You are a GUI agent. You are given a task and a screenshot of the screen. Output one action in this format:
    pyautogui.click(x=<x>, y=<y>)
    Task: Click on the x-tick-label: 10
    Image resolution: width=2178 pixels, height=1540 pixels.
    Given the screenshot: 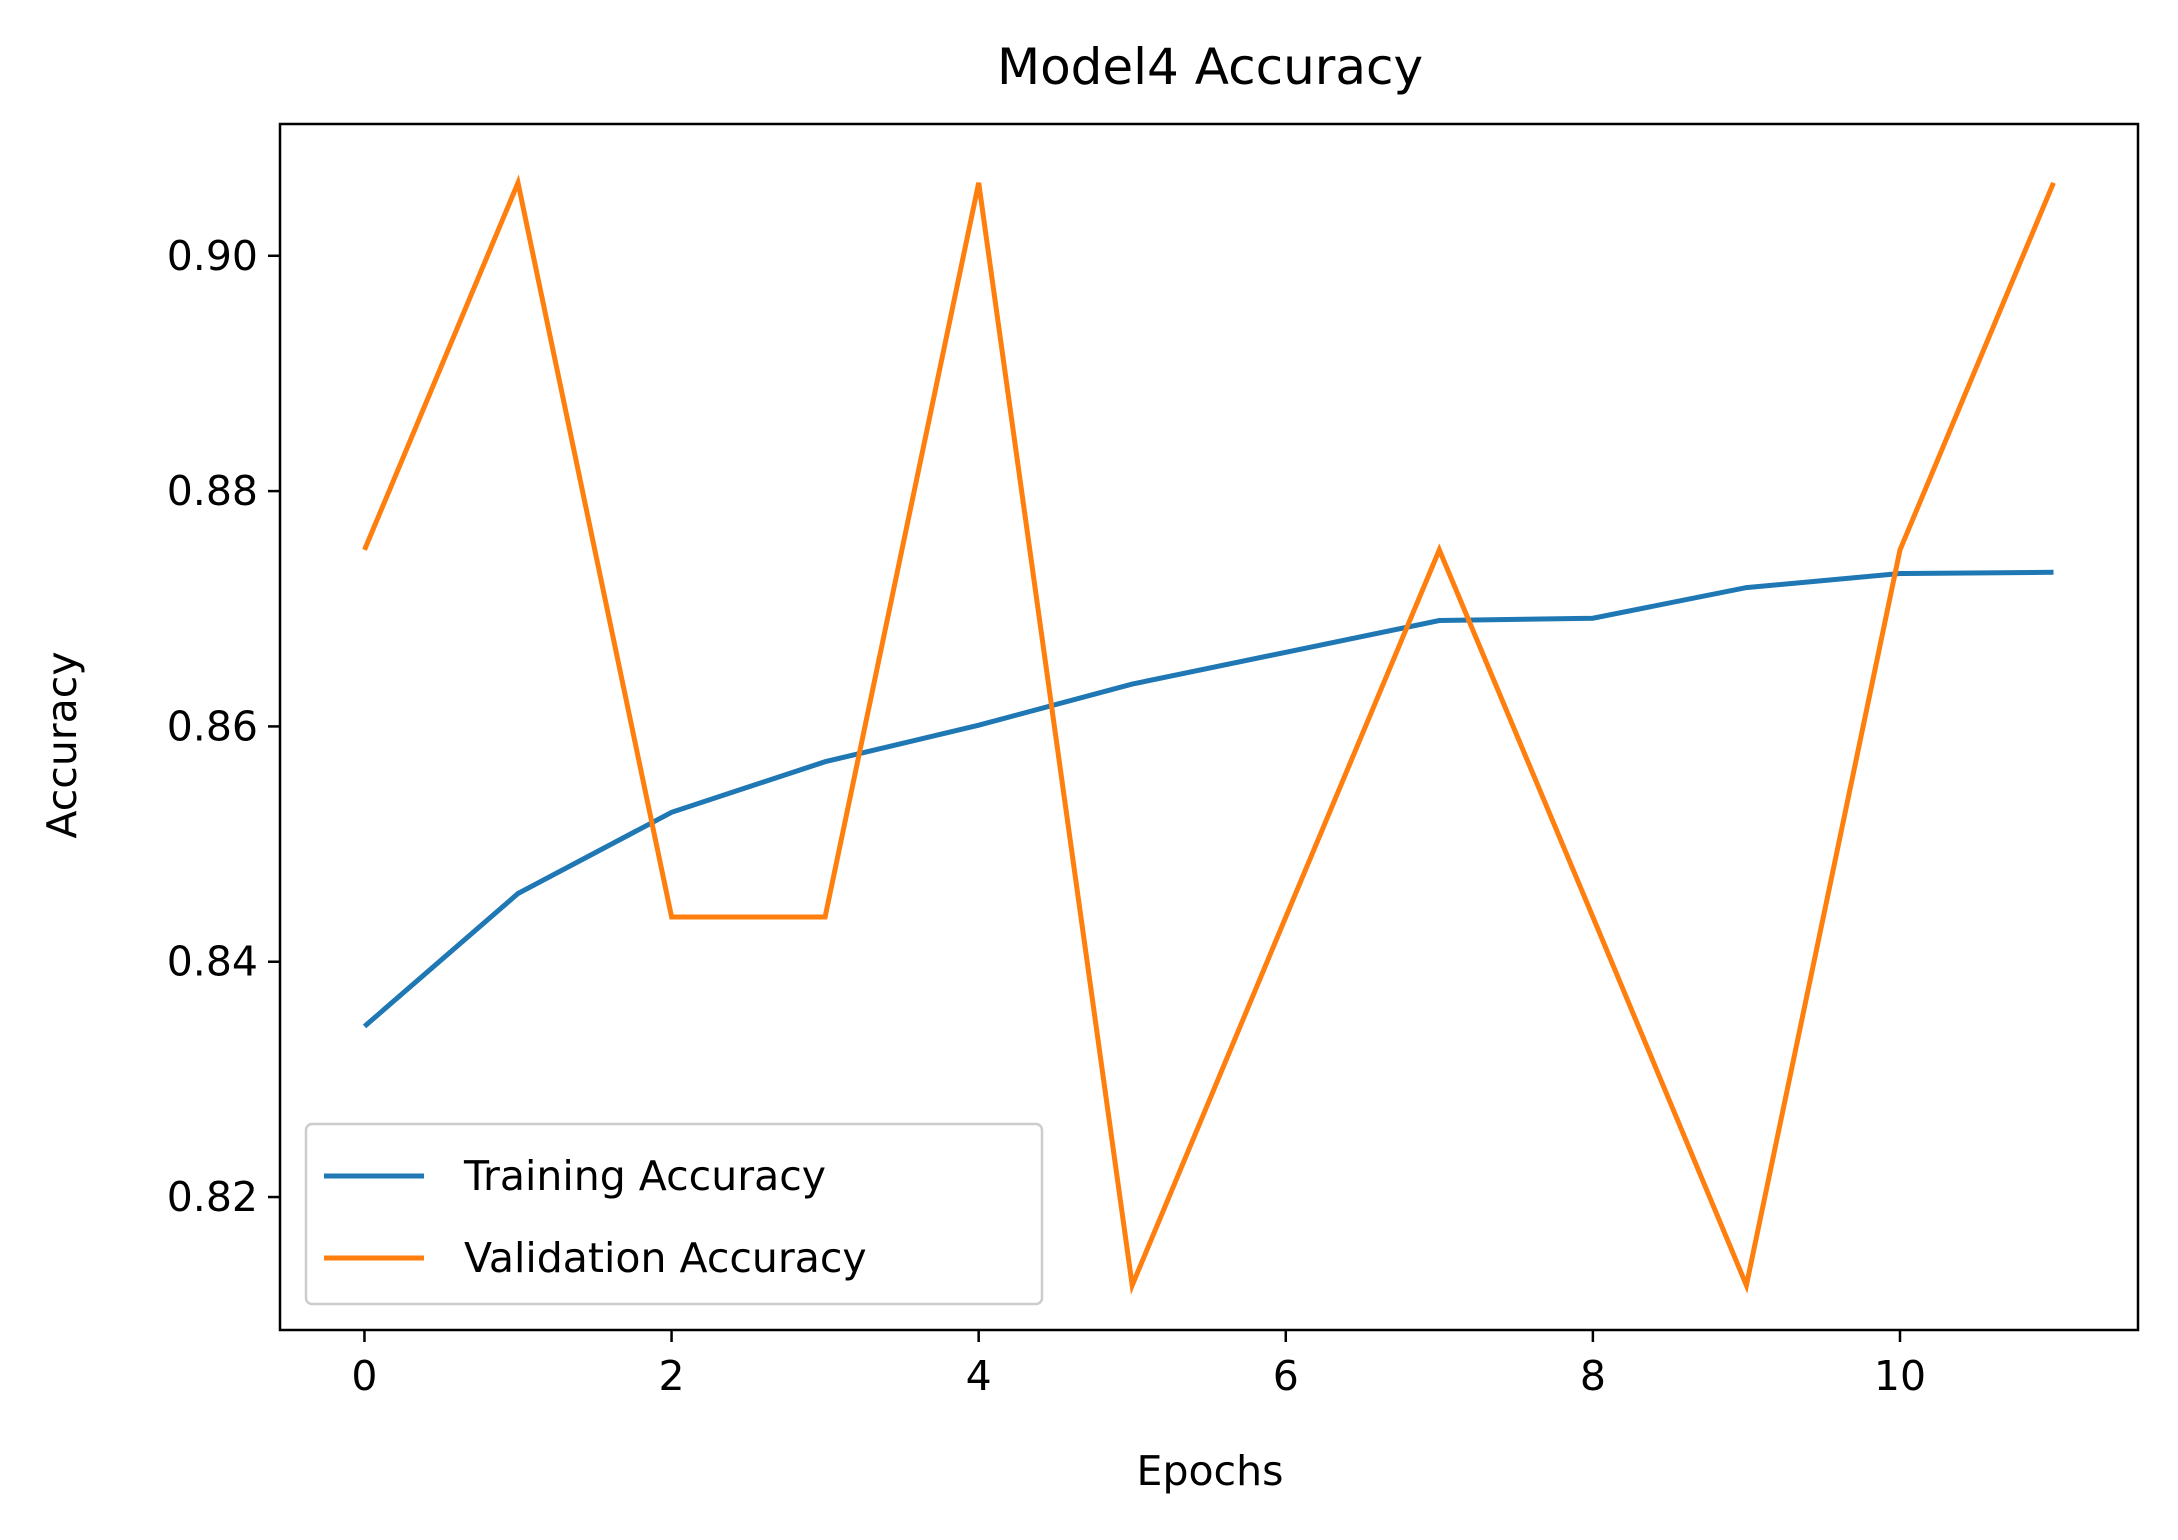 What is the action you would take?
    pyautogui.click(x=1900, y=1376)
    